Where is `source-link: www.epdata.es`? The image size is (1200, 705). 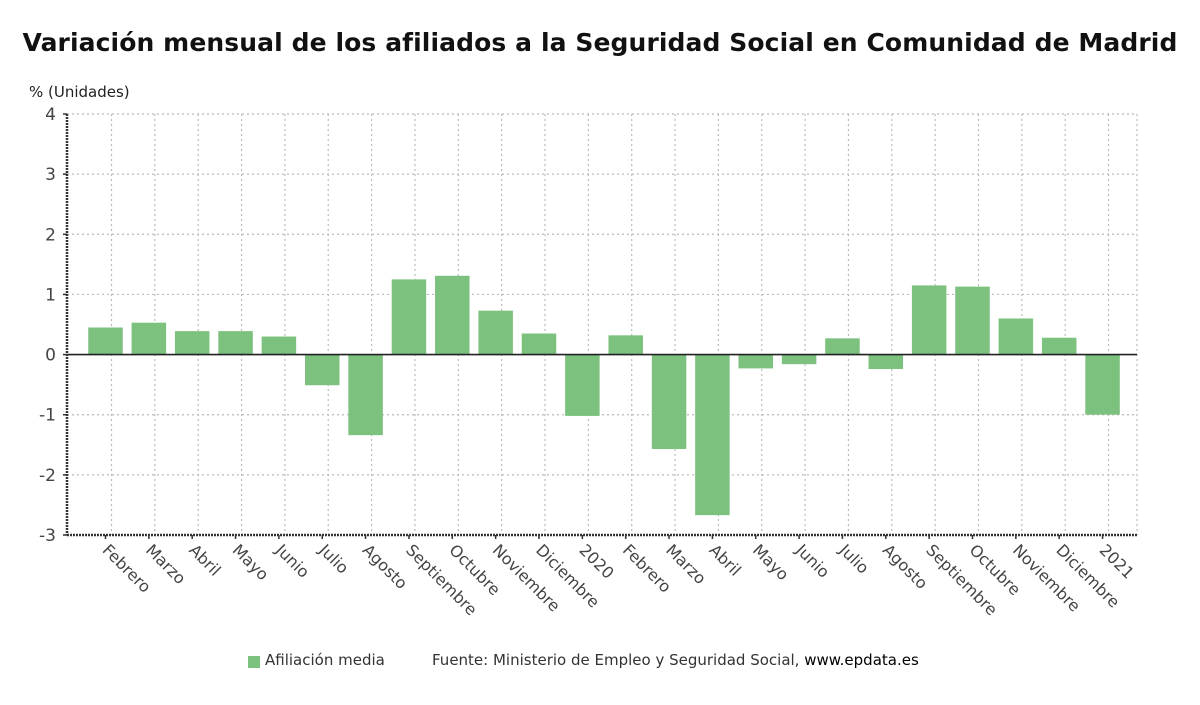 source-link: www.epdata.es is located at coordinates (861, 660).